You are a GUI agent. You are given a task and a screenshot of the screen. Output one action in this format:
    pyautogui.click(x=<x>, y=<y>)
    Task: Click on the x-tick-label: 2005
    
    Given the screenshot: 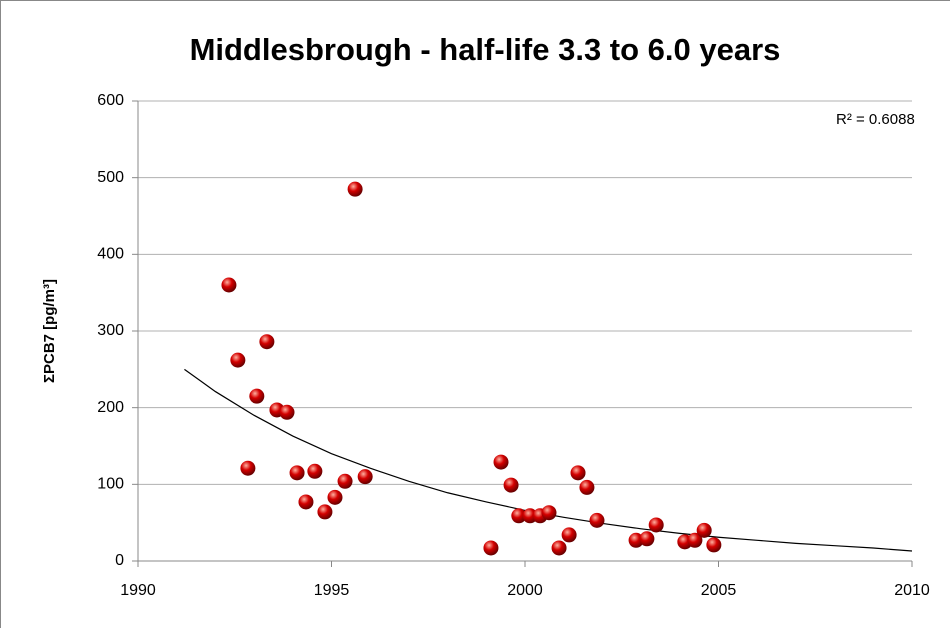 What is the action you would take?
    pyautogui.click(x=719, y=590)
    